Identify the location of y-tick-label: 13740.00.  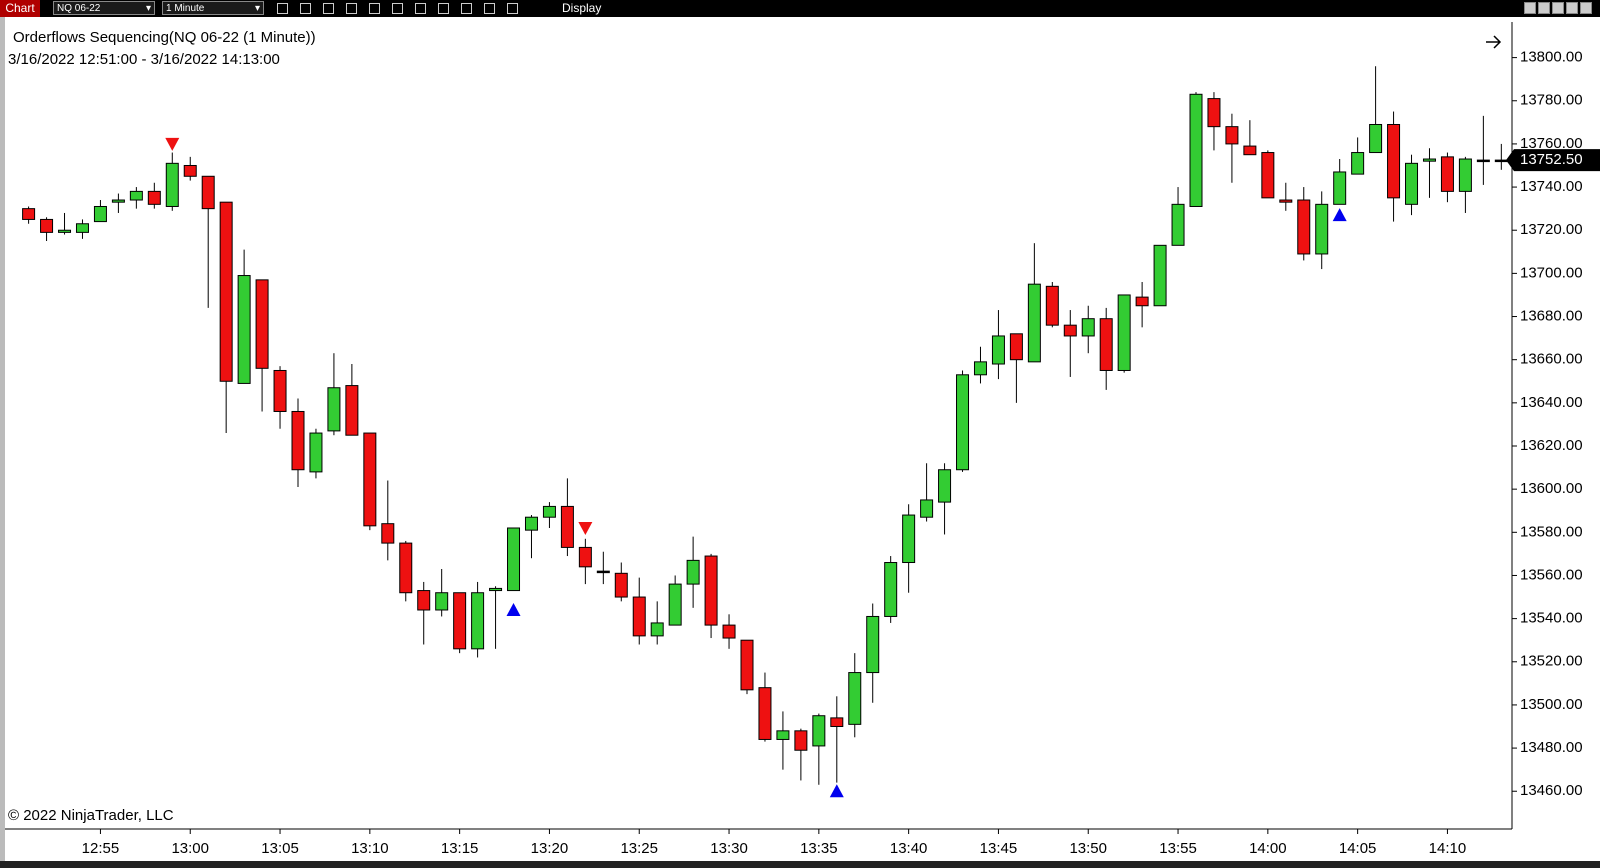
(1551, 186).